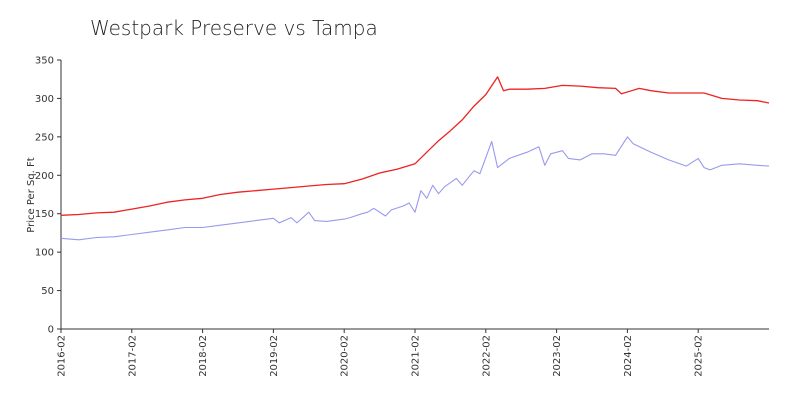 This screenshot has height=400, width=800. Describe the element at coordinates (486, 356) in the screenshot. I see `x-tick-label: 2022-02` at that location.